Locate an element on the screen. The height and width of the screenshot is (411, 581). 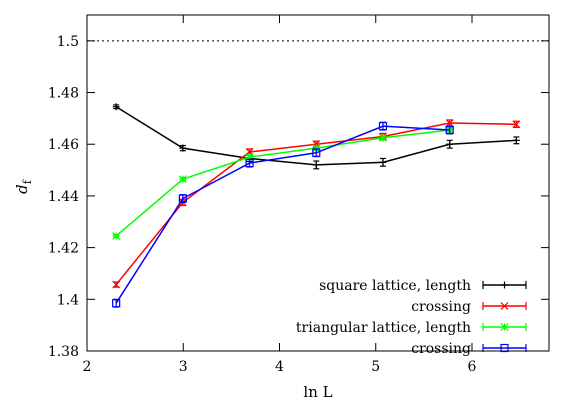
x-tick-label: 2 is located at coordinates (87, 367).